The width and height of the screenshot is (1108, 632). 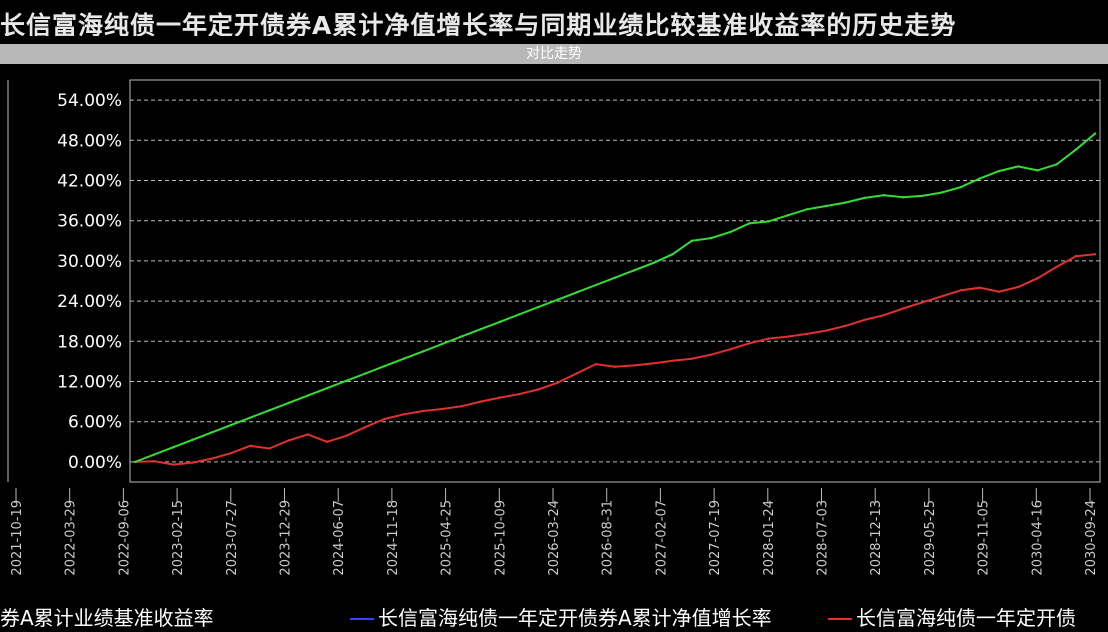 I want to click on y-tick-label: 30.00%, so click(x=89, y=262).